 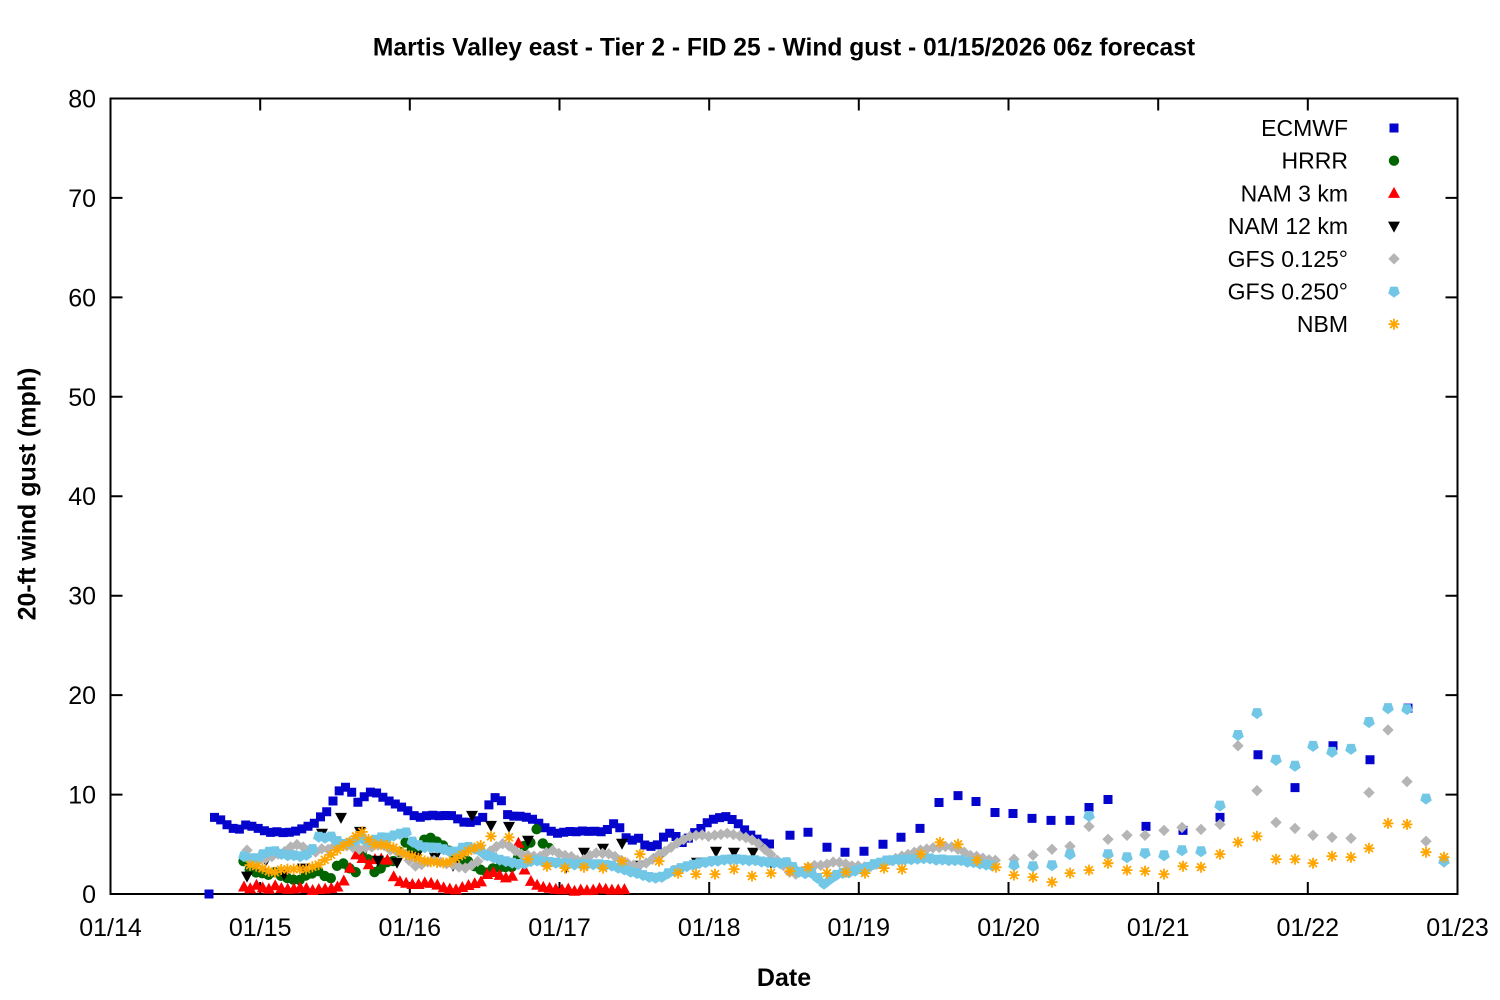 I want to click on svg-text: 10, so click(x=82, y=796).